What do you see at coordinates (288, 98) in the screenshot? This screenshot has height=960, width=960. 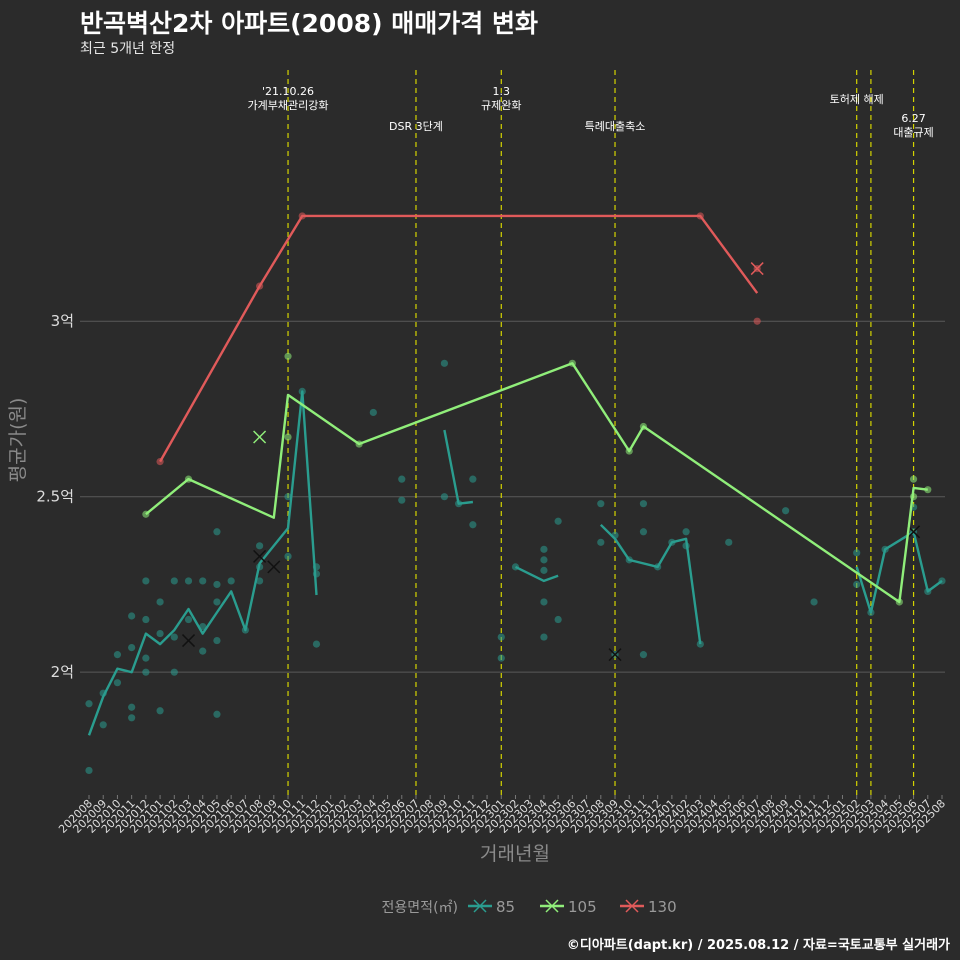 I see `event-annotation: '21.10.26 가계부채관리강화` at bounding box center [288, 98].